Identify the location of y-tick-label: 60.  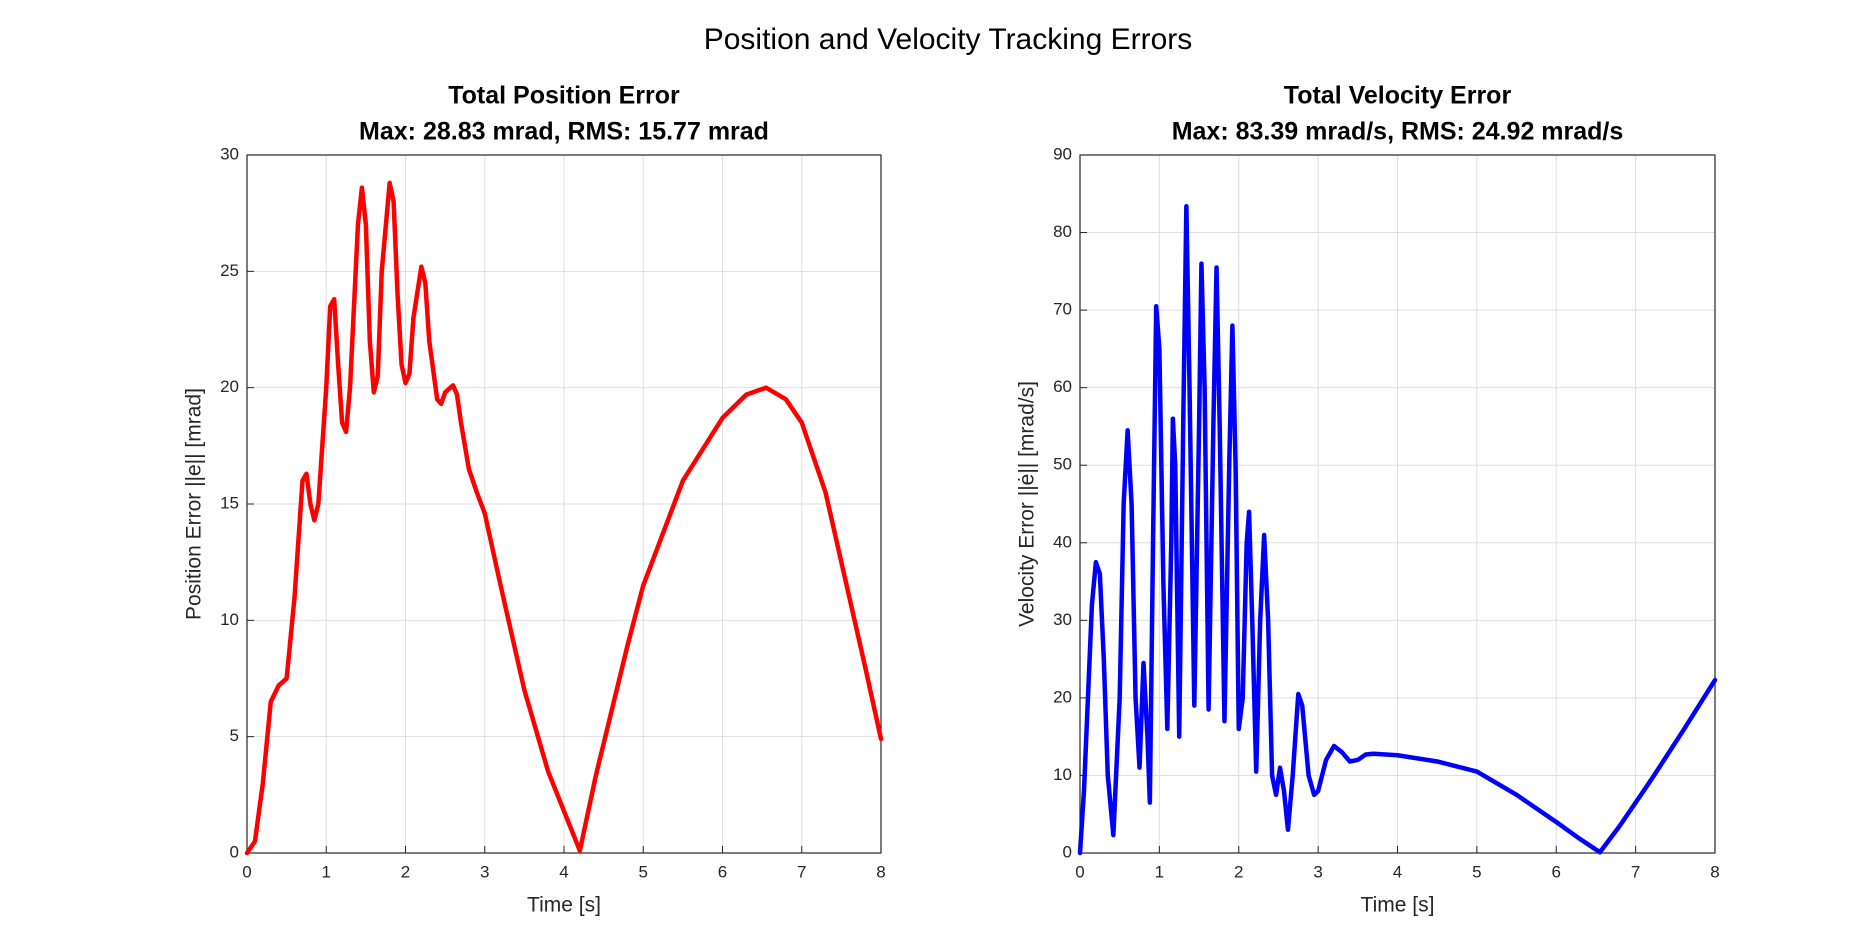
(1062, 386).